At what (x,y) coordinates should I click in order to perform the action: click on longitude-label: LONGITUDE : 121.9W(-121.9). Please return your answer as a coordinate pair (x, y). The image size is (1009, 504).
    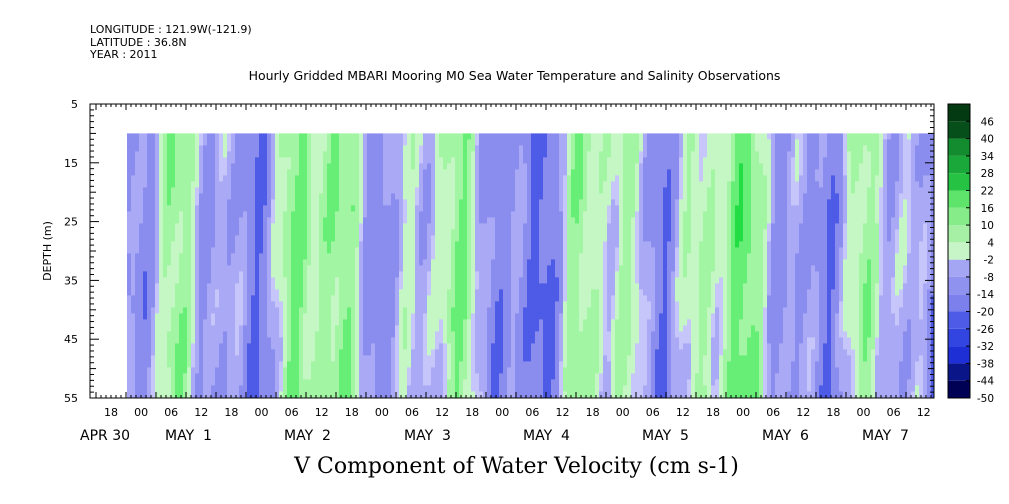
    Looking at the image, I should click on (171, 29).